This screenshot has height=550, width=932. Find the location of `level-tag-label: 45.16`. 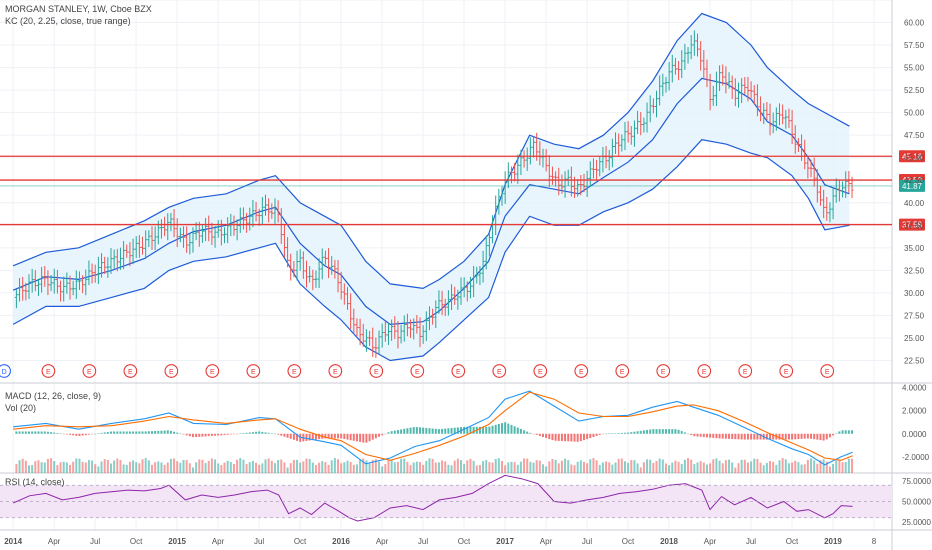

level-tag-label: 45.16 is located at coordinates (912, 156).